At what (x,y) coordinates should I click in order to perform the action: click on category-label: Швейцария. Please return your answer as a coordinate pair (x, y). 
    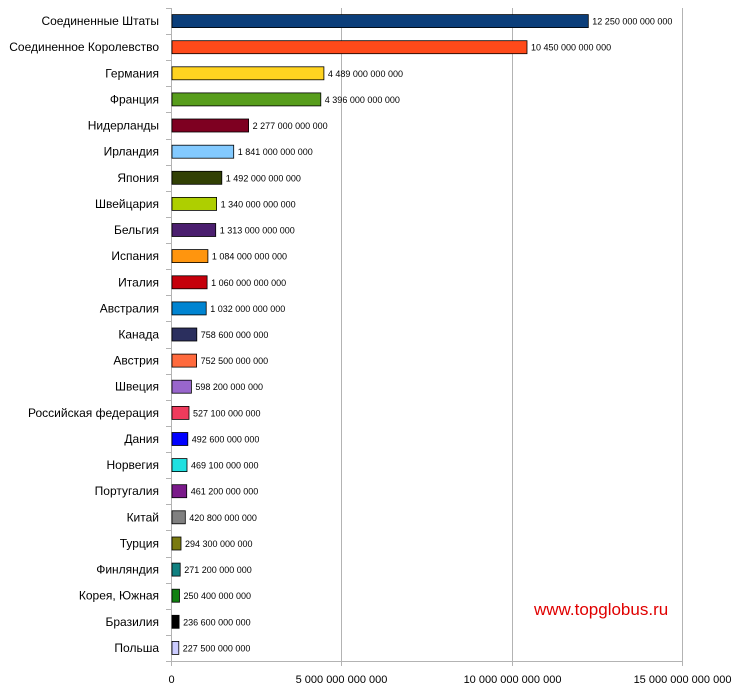
    Looking at the image, I should click on (127, 204).